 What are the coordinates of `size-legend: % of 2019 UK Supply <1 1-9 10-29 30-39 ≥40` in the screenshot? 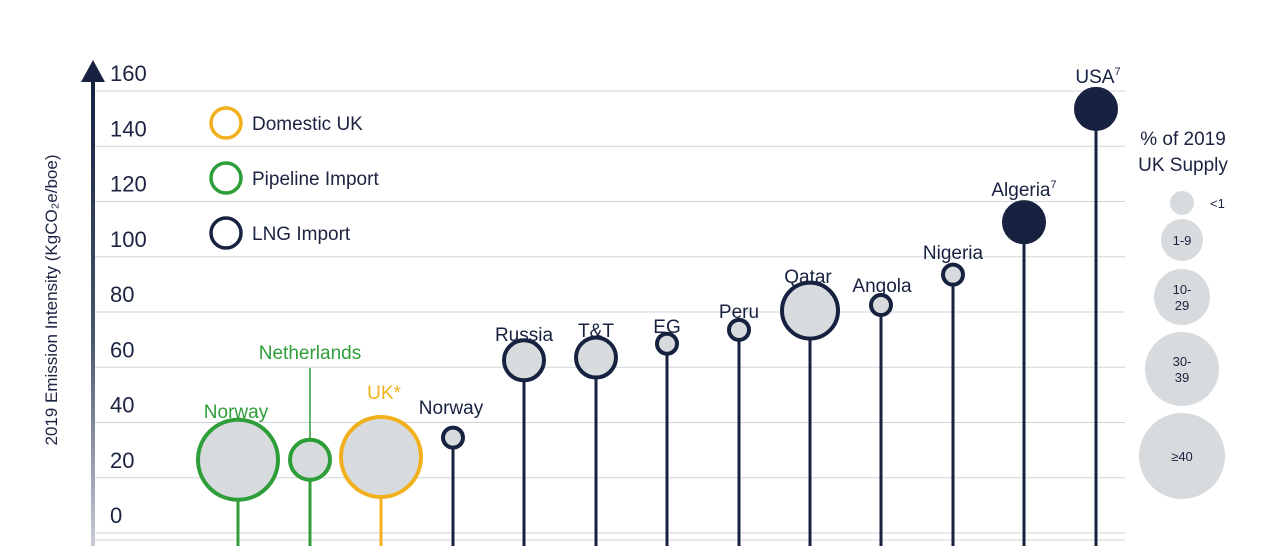 It's located at (1183, 314).